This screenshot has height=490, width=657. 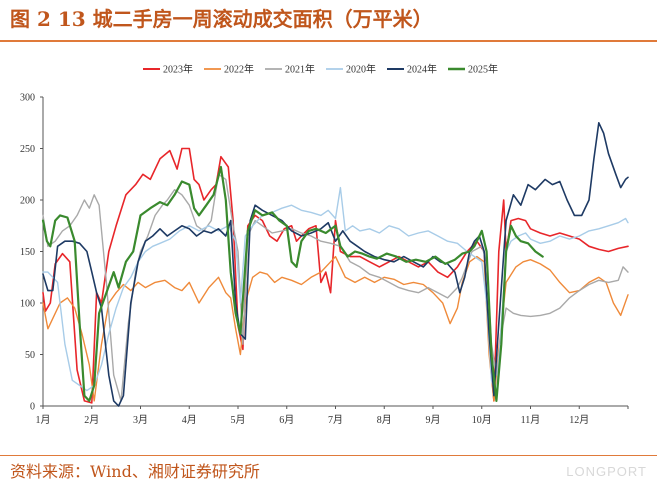 What do you see at coordinates (531, 420) in the screenshot?
I see `x-tick-label: 11月` at bounding box center [531, 420].